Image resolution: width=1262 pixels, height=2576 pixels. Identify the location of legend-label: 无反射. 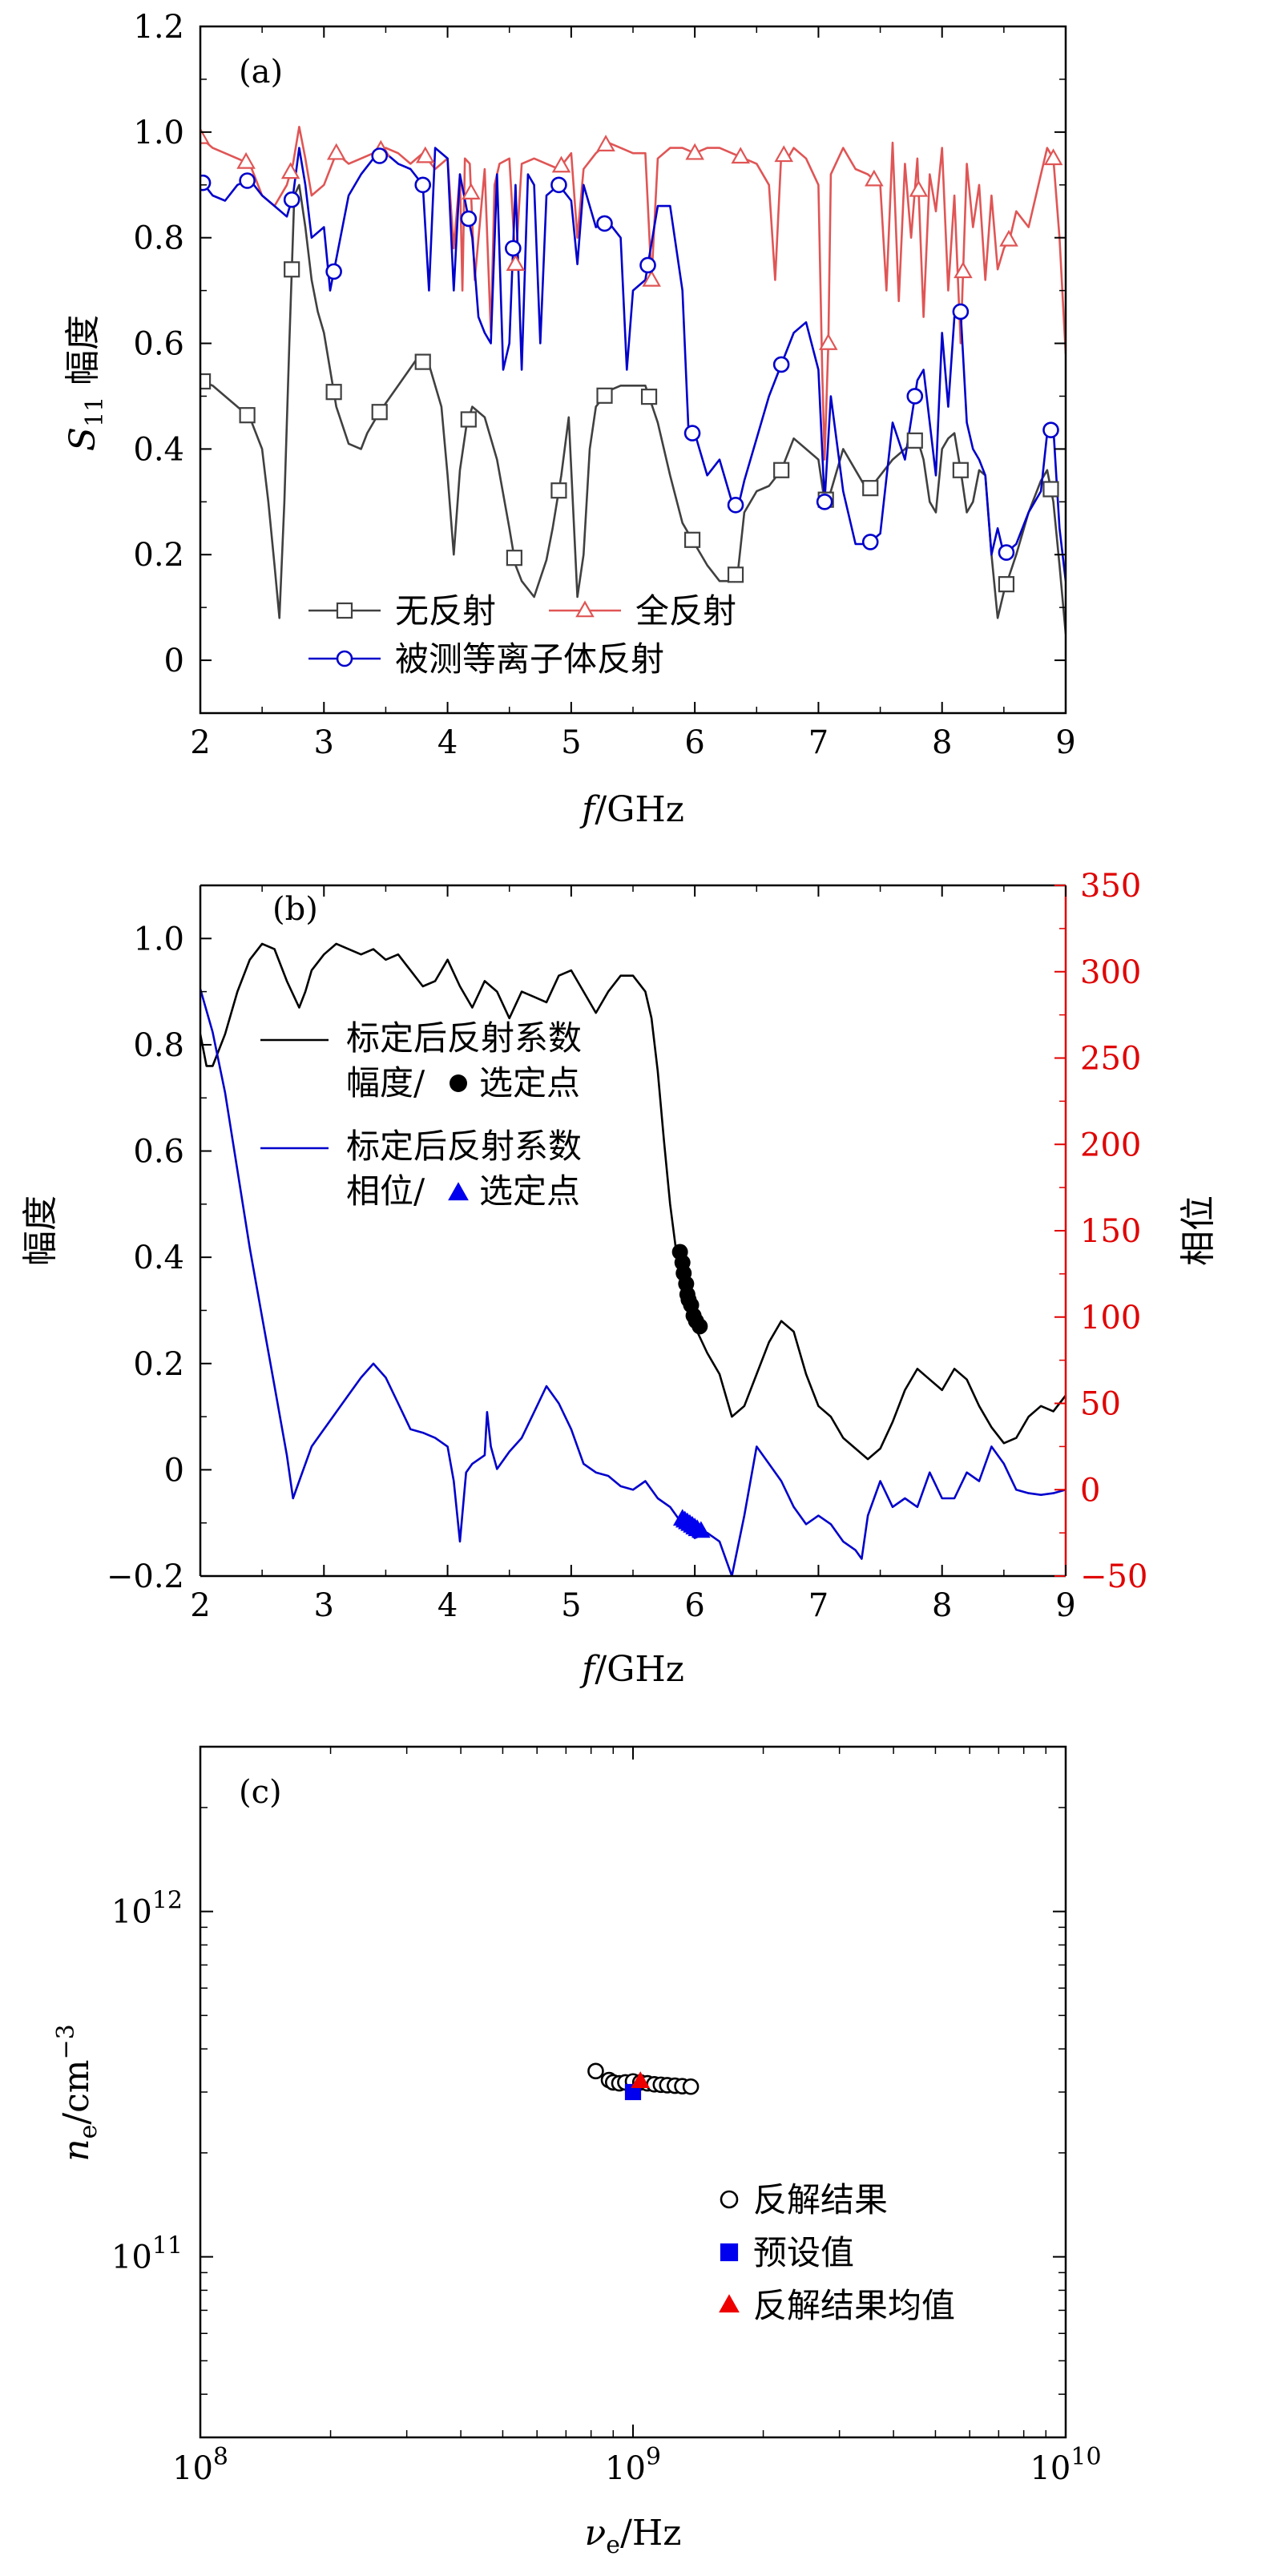
(446, 611).